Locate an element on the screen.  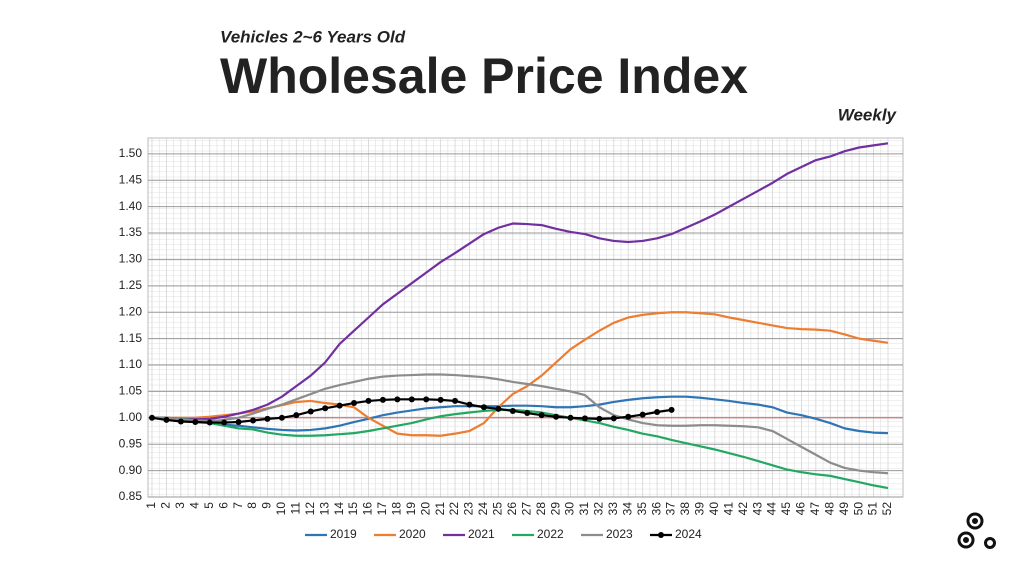
legend-marker is located at coordinates (661, 535).